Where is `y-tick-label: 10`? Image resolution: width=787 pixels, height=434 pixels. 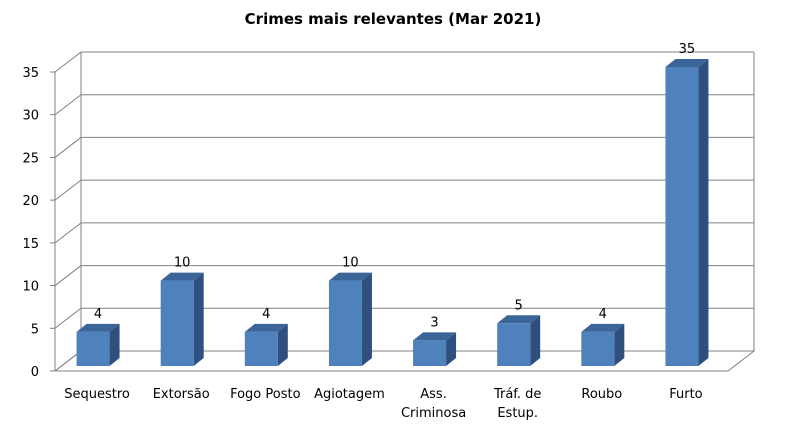 y-tick-label: 10 is located at coordinates (30, 287).